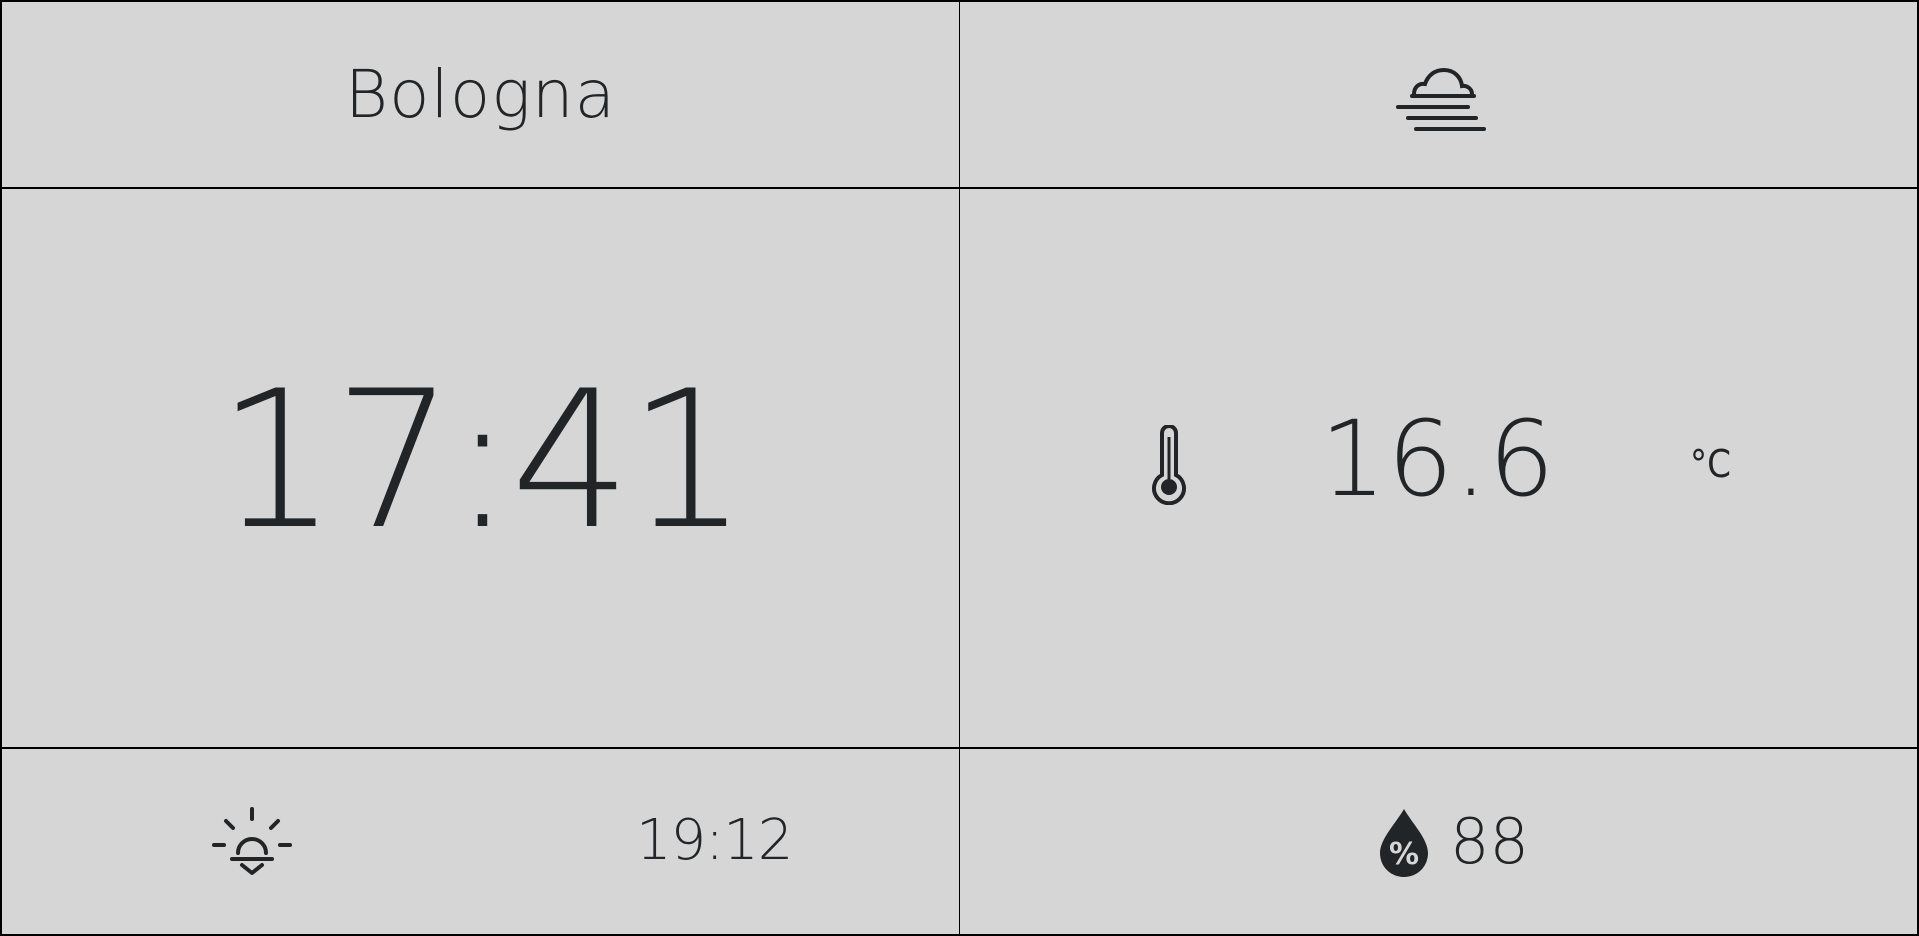  I want to click on current-time: 17:41, so click(482, 460).